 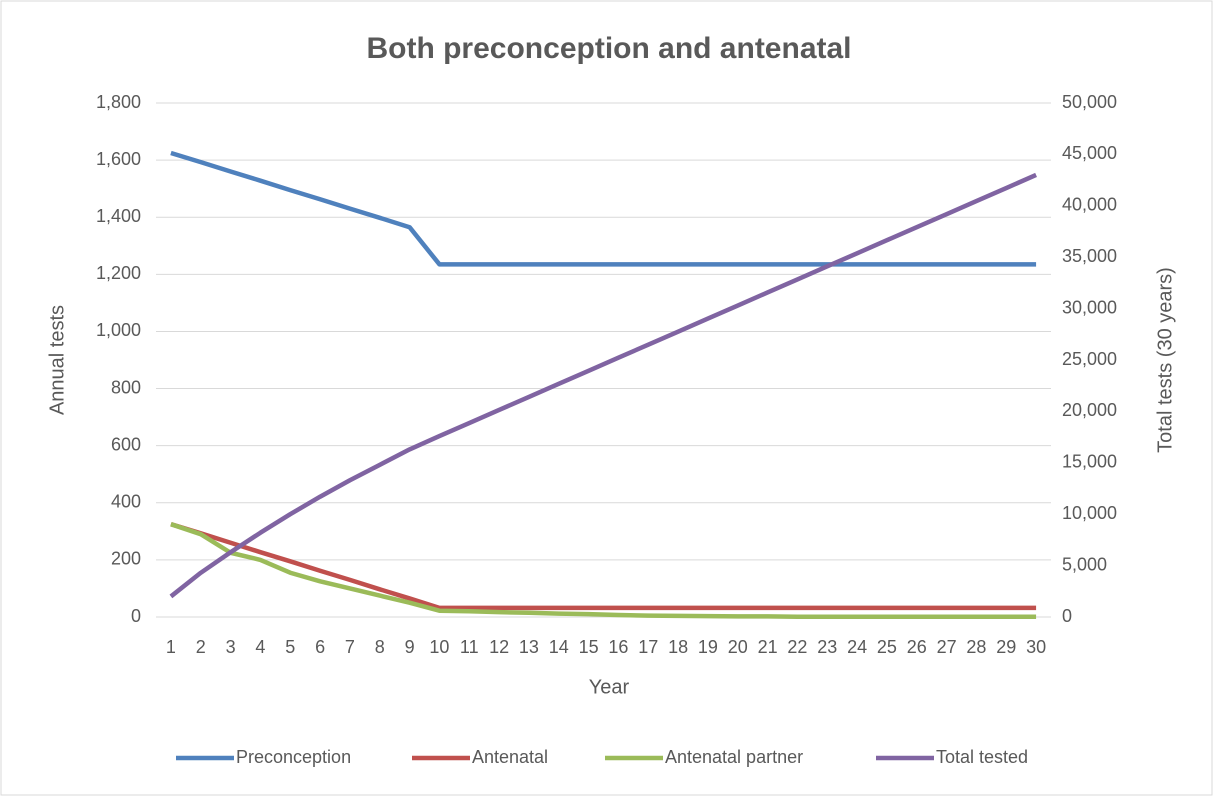 I want to click on x-tick-label: 4, so click(x=260, y=647).